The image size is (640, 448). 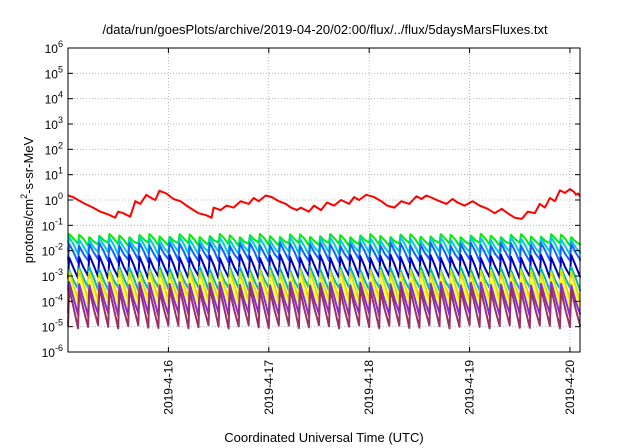 I want to click on y-tick-label: 10⁻⁵, so click(x=52, y=326).